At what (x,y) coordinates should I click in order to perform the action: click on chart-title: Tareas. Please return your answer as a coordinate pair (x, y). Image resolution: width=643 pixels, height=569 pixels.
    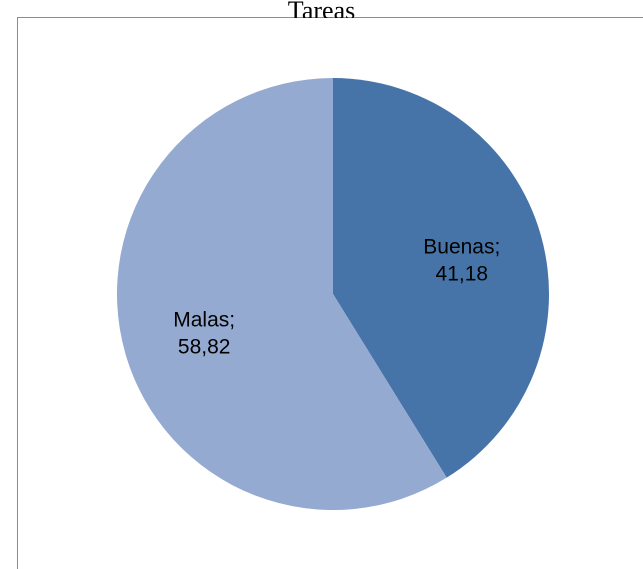
    Looking at the image, I should click on (321, 9).